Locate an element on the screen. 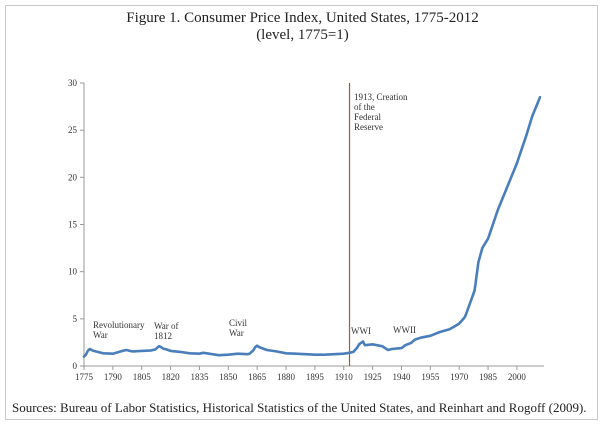 The height and width of the screenshot is (426, 605). y-tick-label: 20 is located at coordinates (73, 177).